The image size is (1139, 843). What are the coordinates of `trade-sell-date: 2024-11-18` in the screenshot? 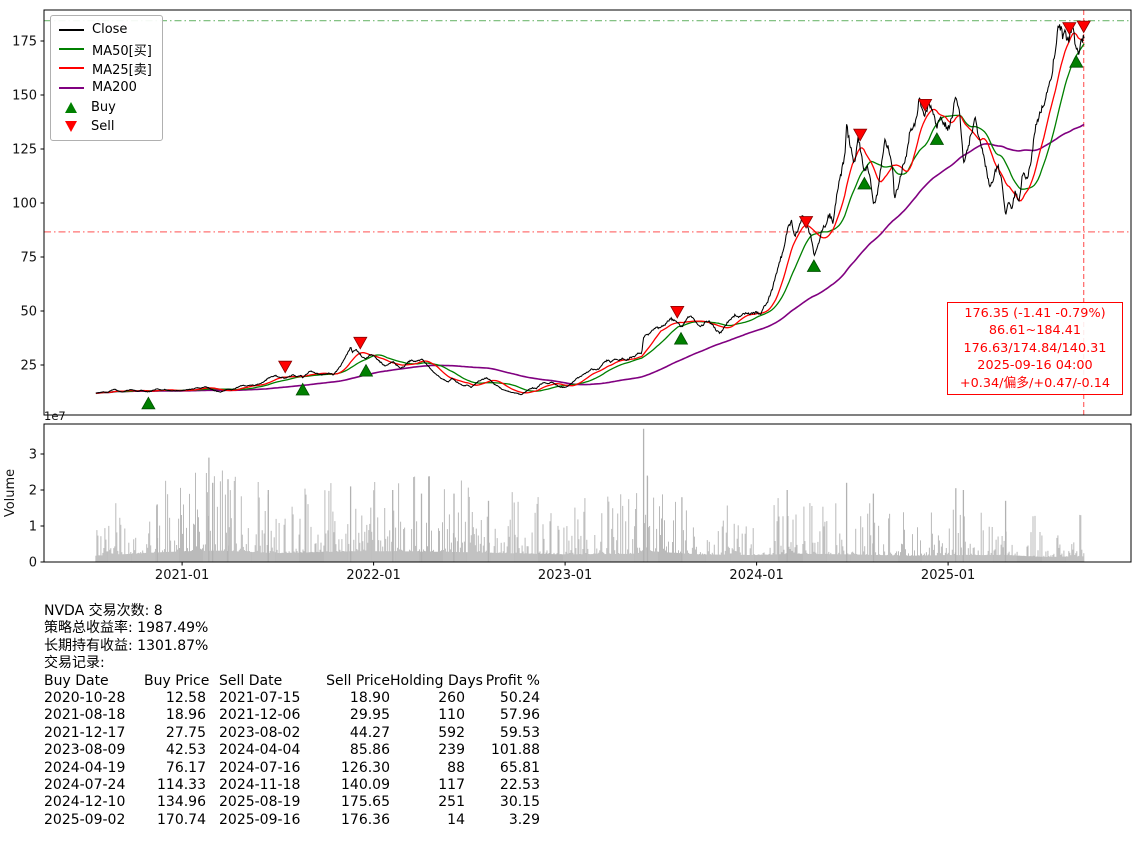 It's located at (260, 784).